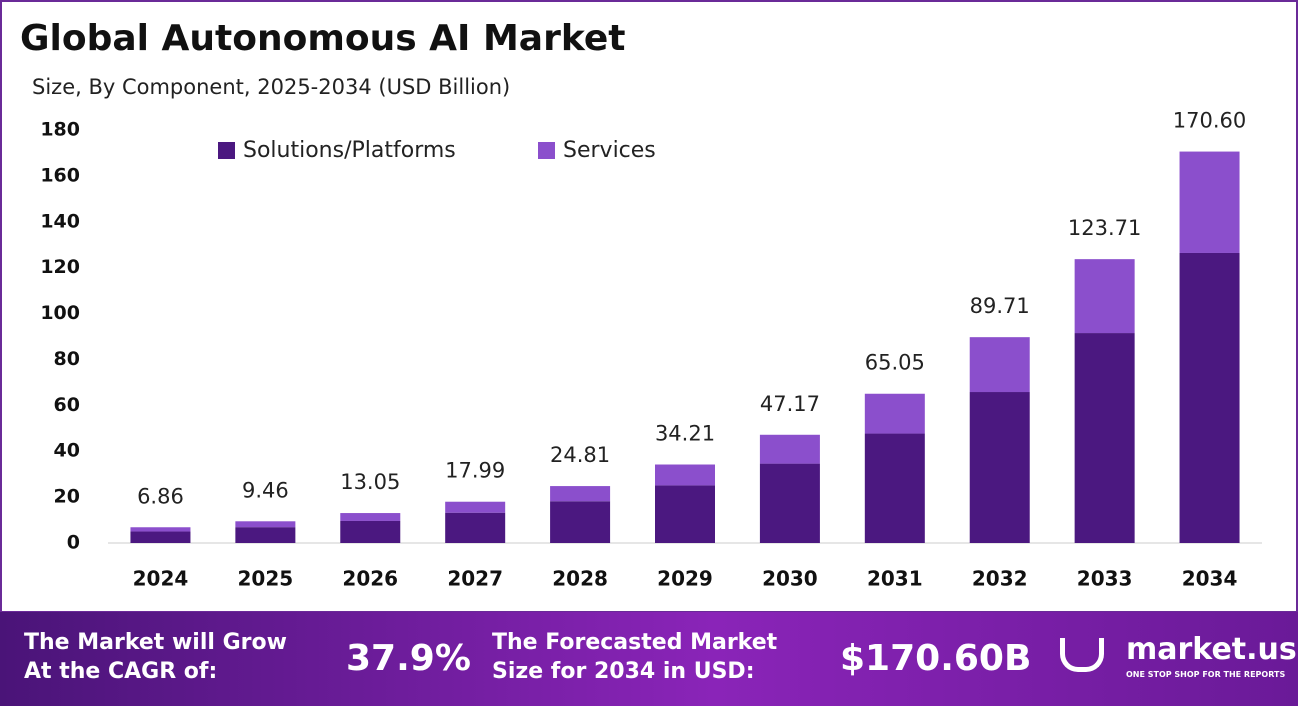  Describe the element at coordinates (408, 658) in the screenshot. I see `cagr-value: 37.9%` at that location.